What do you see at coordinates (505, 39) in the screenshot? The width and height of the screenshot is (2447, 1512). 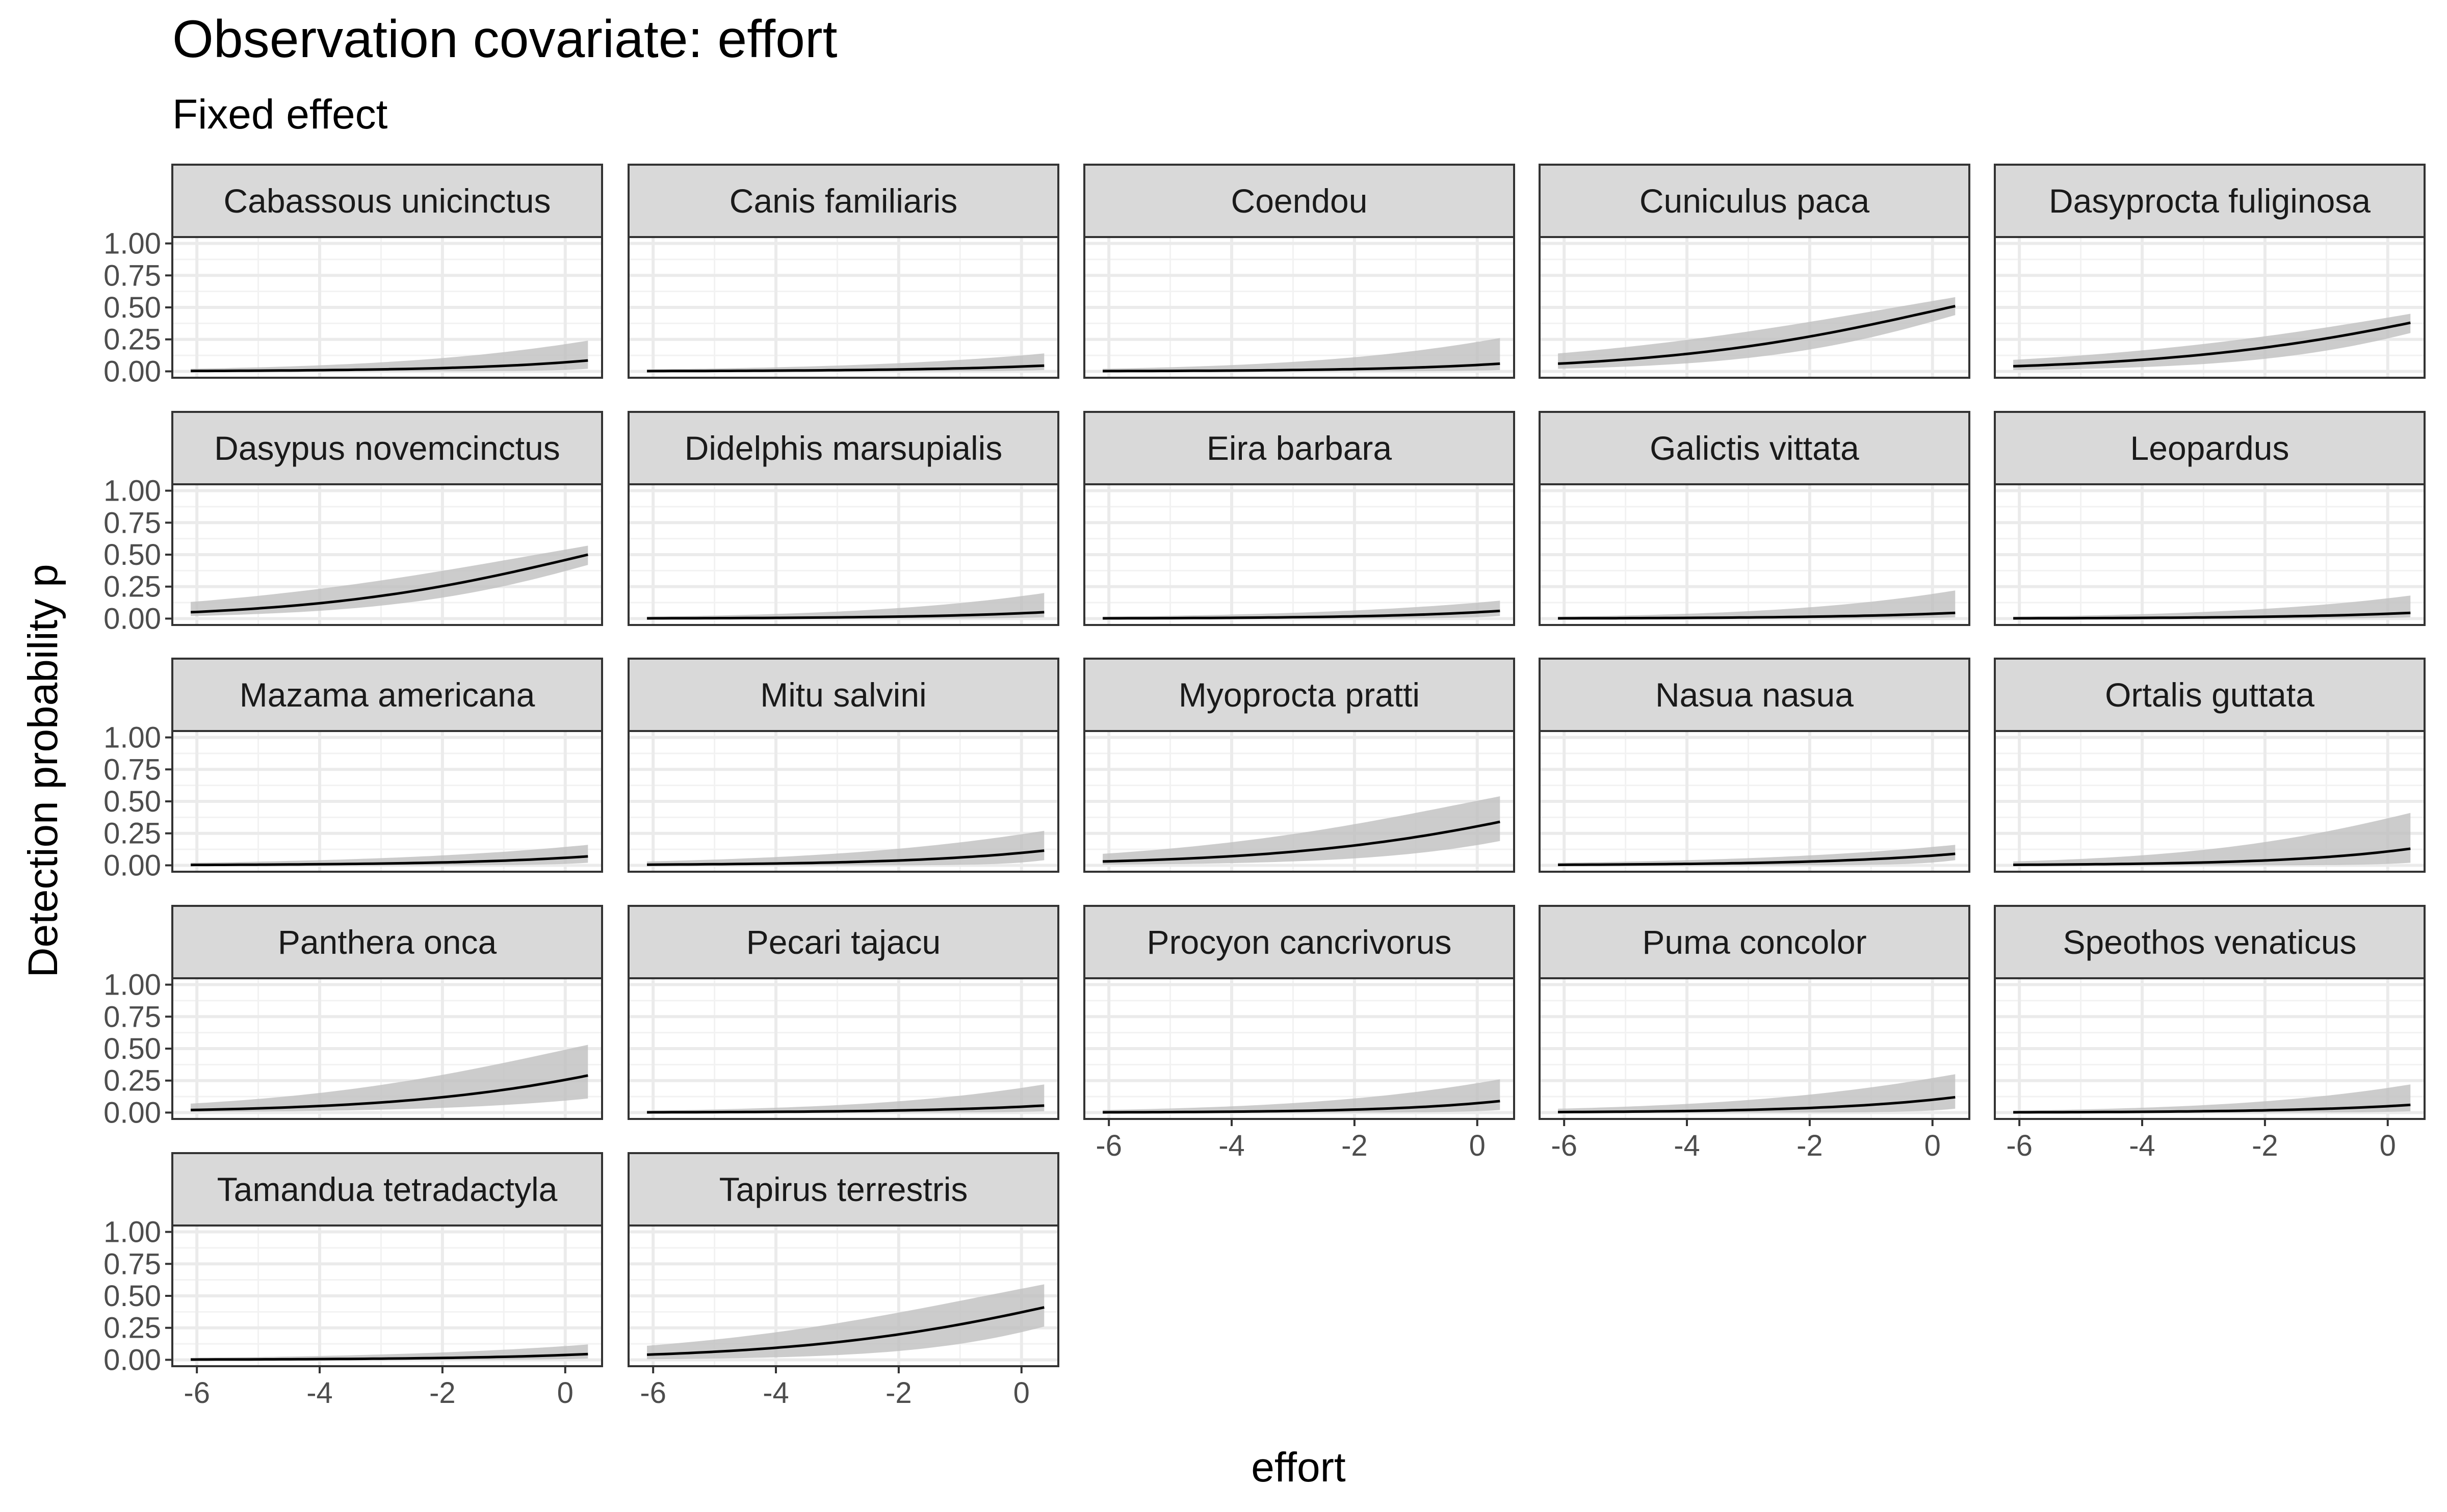 I see `chart-title: Observation covariate: effort` at bounding box center [505, 39].